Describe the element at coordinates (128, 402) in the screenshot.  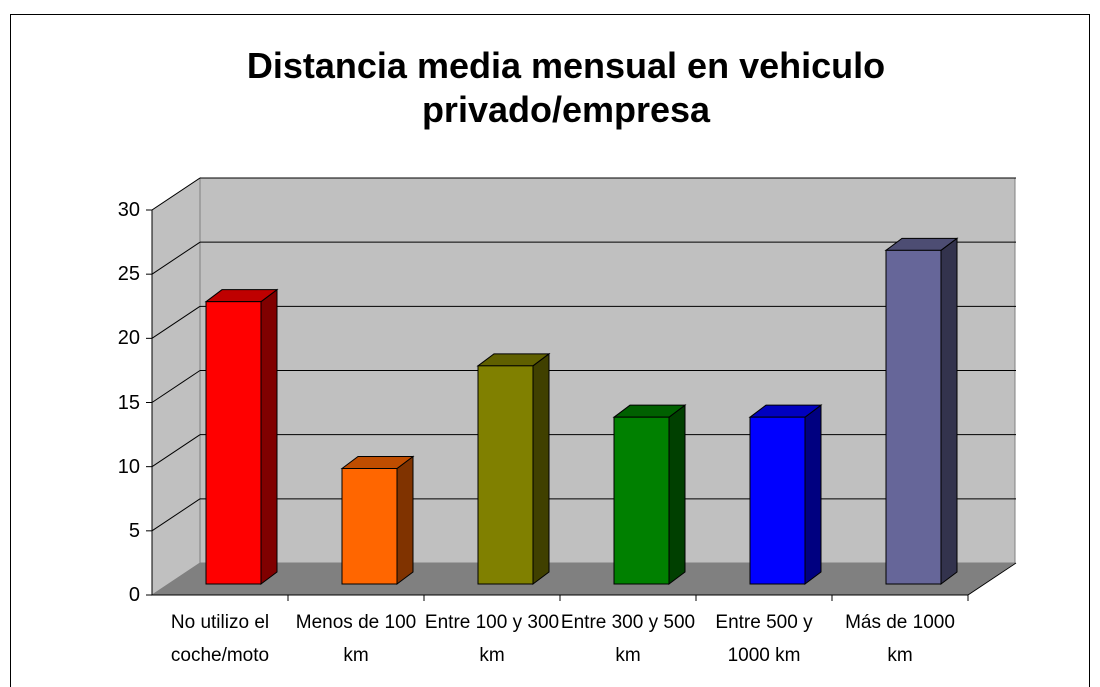
I see `y-tick-label: 15` at that location.